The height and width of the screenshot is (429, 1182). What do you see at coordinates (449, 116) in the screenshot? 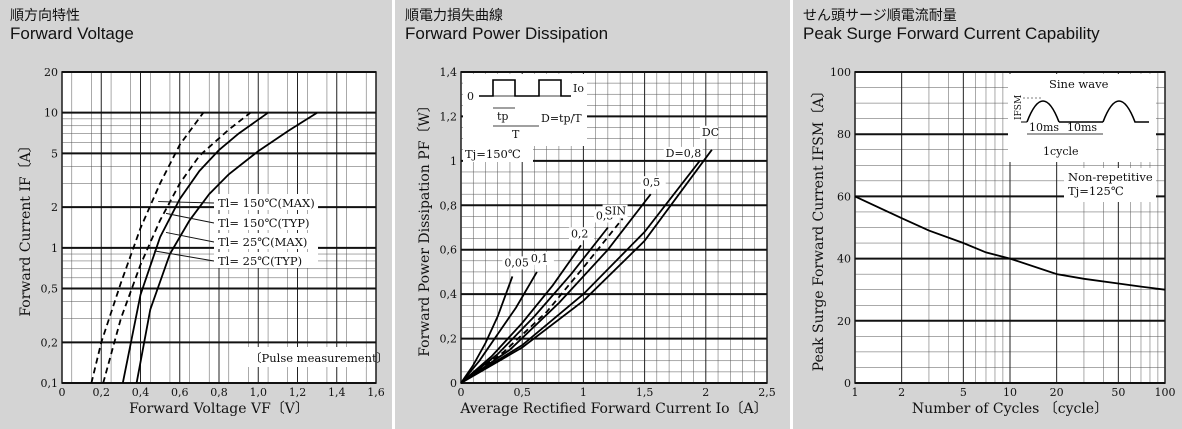
I see `y-tick-label: 1,2` at bounding box center [449, 116].